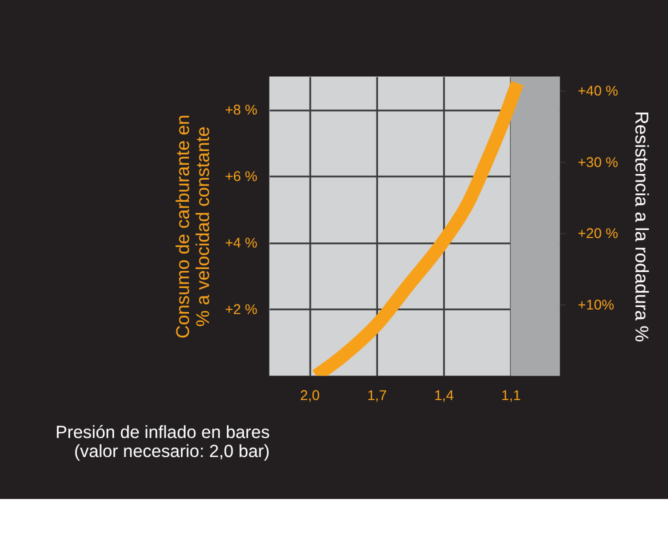 The image size is (668, 538). I want to click on x-tick-label: 1,7, so click(377, 395).